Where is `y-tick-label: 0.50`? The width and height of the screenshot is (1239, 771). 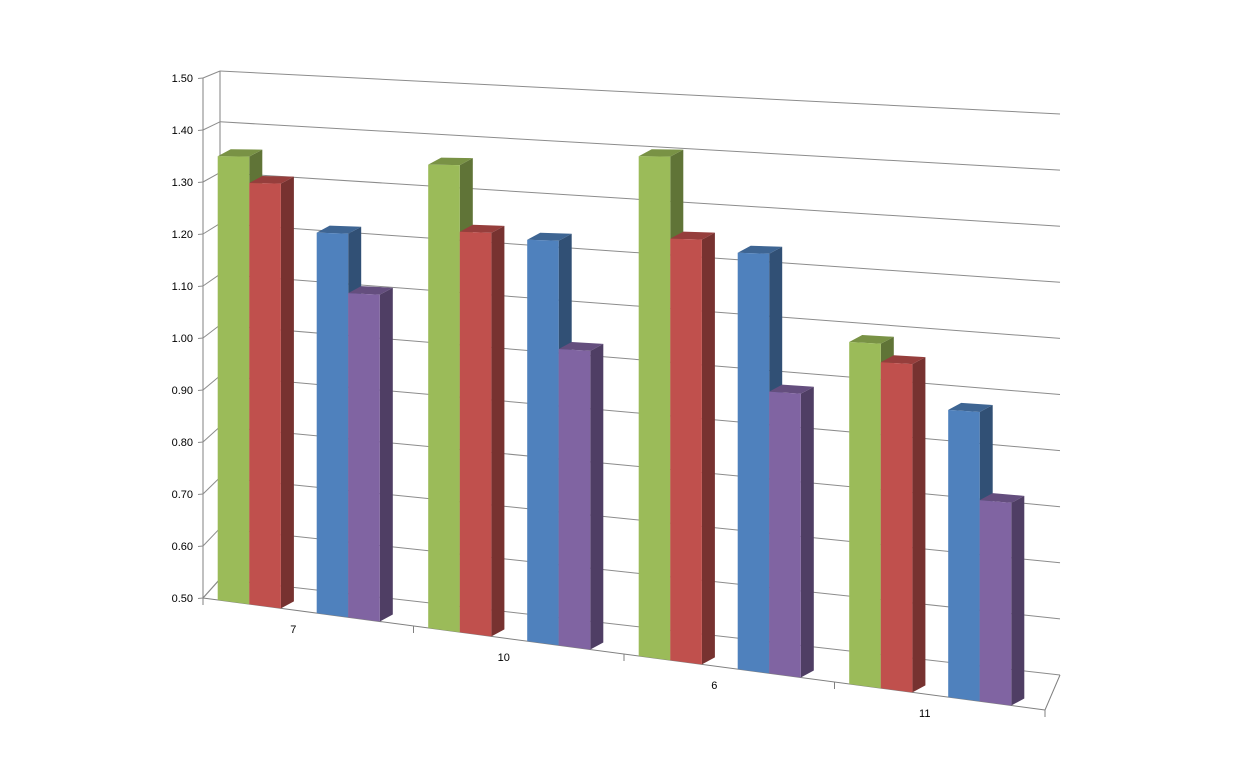
y-tick-label: 0.50 is located at coordinates (182, 599).